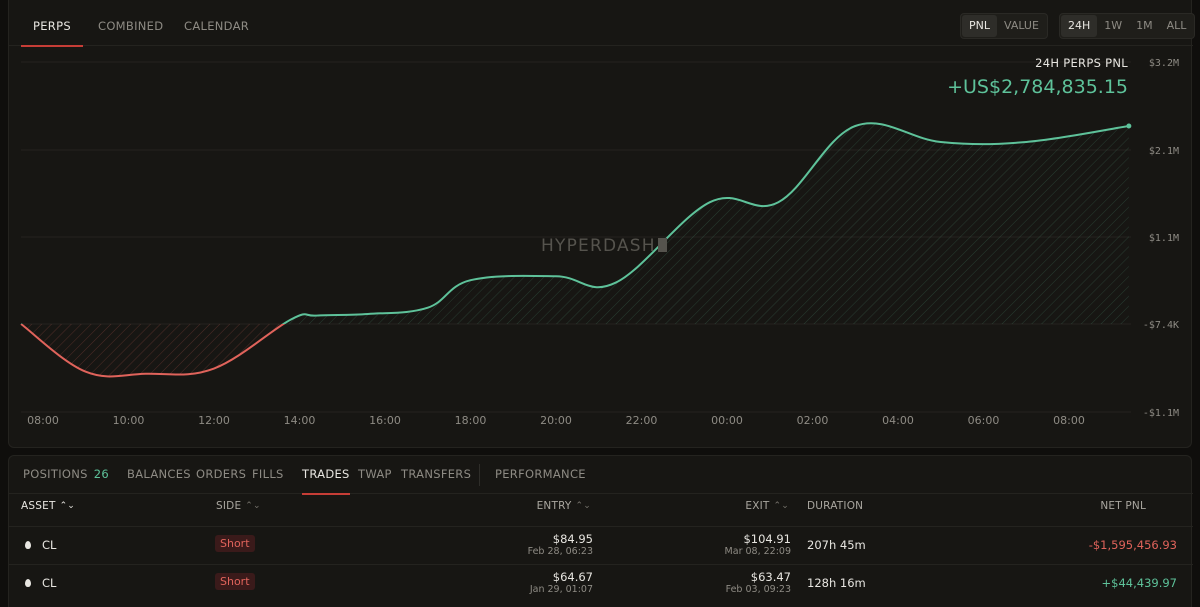  What do you see at coordinates (572, 577) in the screenshot?
I see `row-entry-price: $64.67` at bounding box center [572, 577].